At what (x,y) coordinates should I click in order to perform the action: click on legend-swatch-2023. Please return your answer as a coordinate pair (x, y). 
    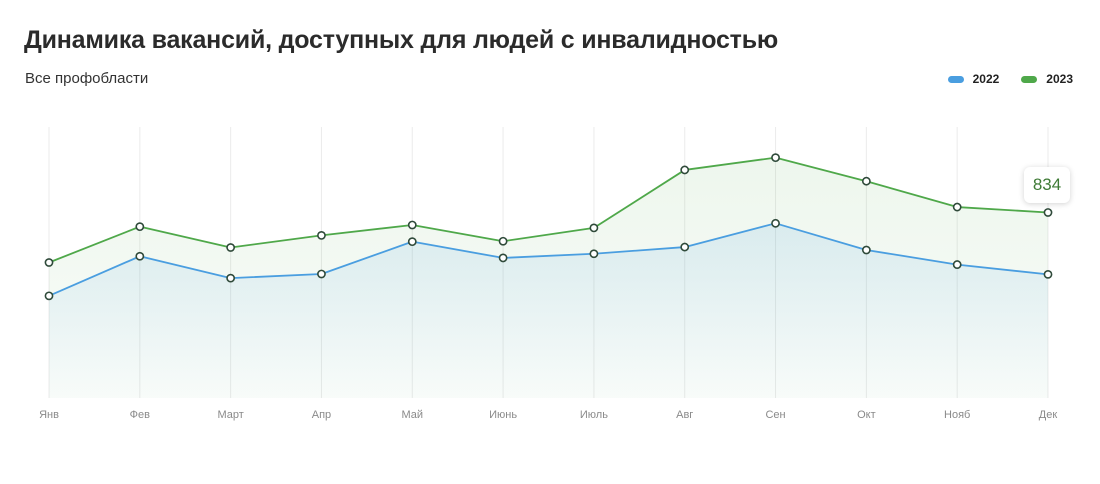
    Looking at the image, I should click on (1029, 79).